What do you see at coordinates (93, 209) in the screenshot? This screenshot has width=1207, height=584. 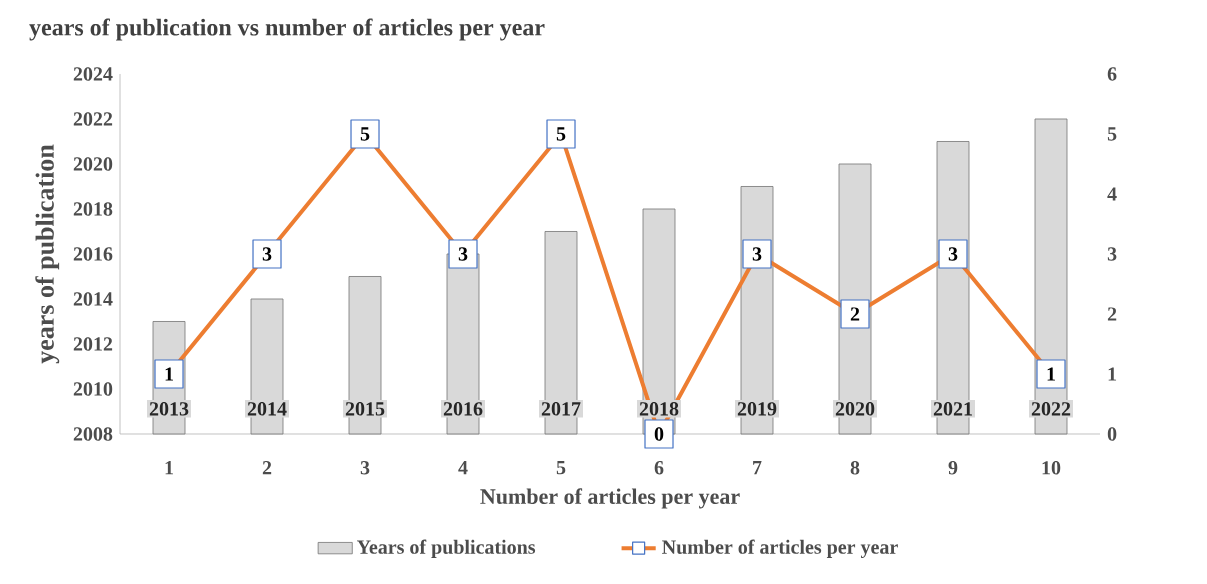 I see `y-tick-label: 2018` at bounding box center [93, 209].